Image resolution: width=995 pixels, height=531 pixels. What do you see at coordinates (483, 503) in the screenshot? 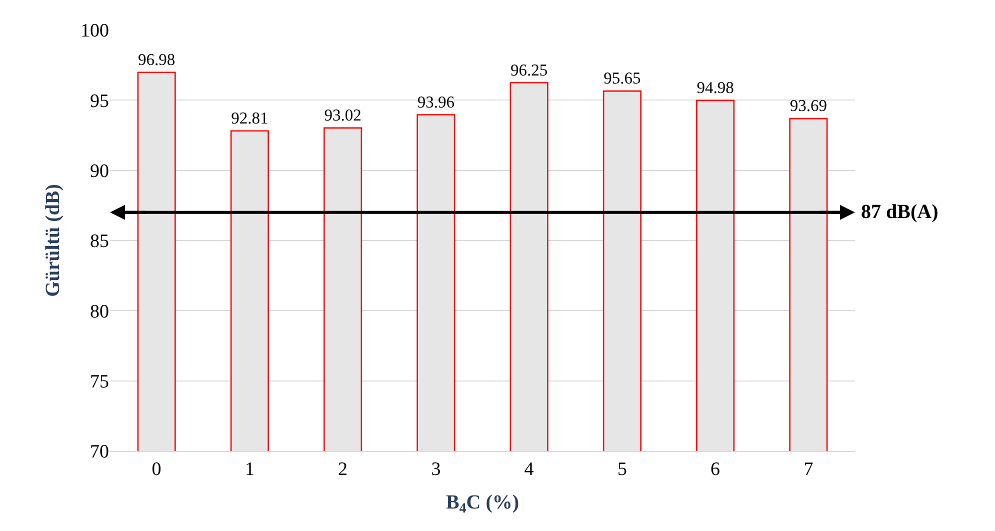
I see `x-axis-title: B$_{4}$C (%)` at bounding box center [483, 503].